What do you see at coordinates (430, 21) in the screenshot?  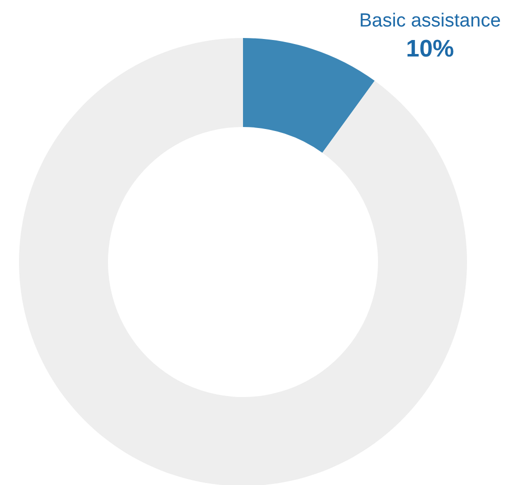 I see `slice-label: Basic assistance` at bounding box center [430, 21].